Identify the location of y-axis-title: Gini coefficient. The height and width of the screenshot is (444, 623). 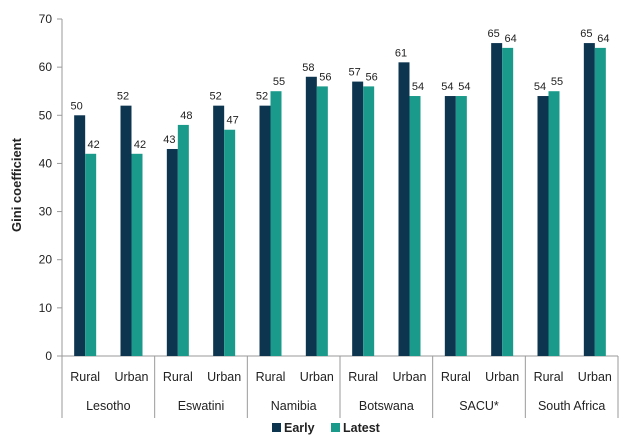
(16, 184).